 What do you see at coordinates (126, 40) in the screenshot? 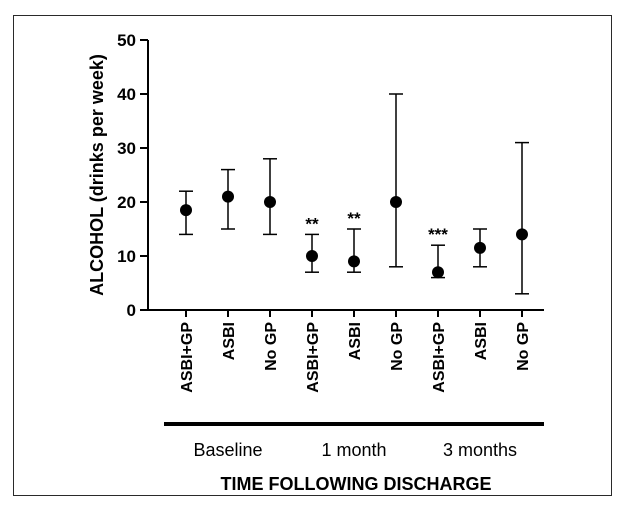
I see `y-tick-label: 50` at bounding box center [126, 40].